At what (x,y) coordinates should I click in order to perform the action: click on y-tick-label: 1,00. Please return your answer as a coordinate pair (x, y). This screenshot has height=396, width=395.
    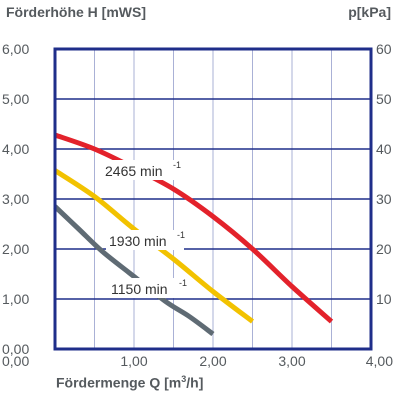
    Looking at the image, I should click on (15, 299).